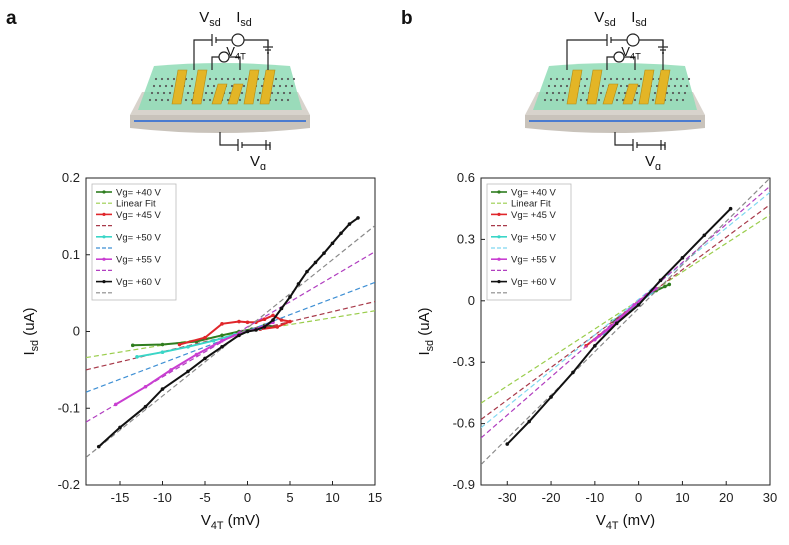  What do you see at coordinates (726, 497) in the screenshot?
I see `x-tick-label: 20` at bounding box center [726, 497].